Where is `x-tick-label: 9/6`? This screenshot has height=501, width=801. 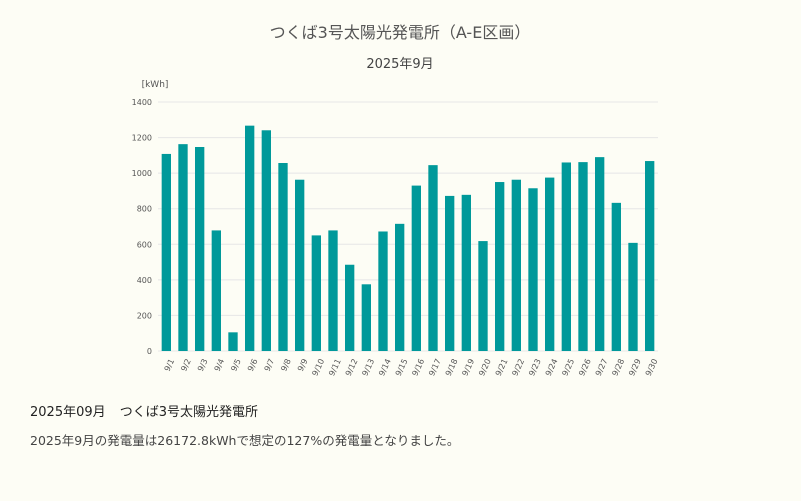 x-tick-label: 9/6 is located at coordinates (253, 364).